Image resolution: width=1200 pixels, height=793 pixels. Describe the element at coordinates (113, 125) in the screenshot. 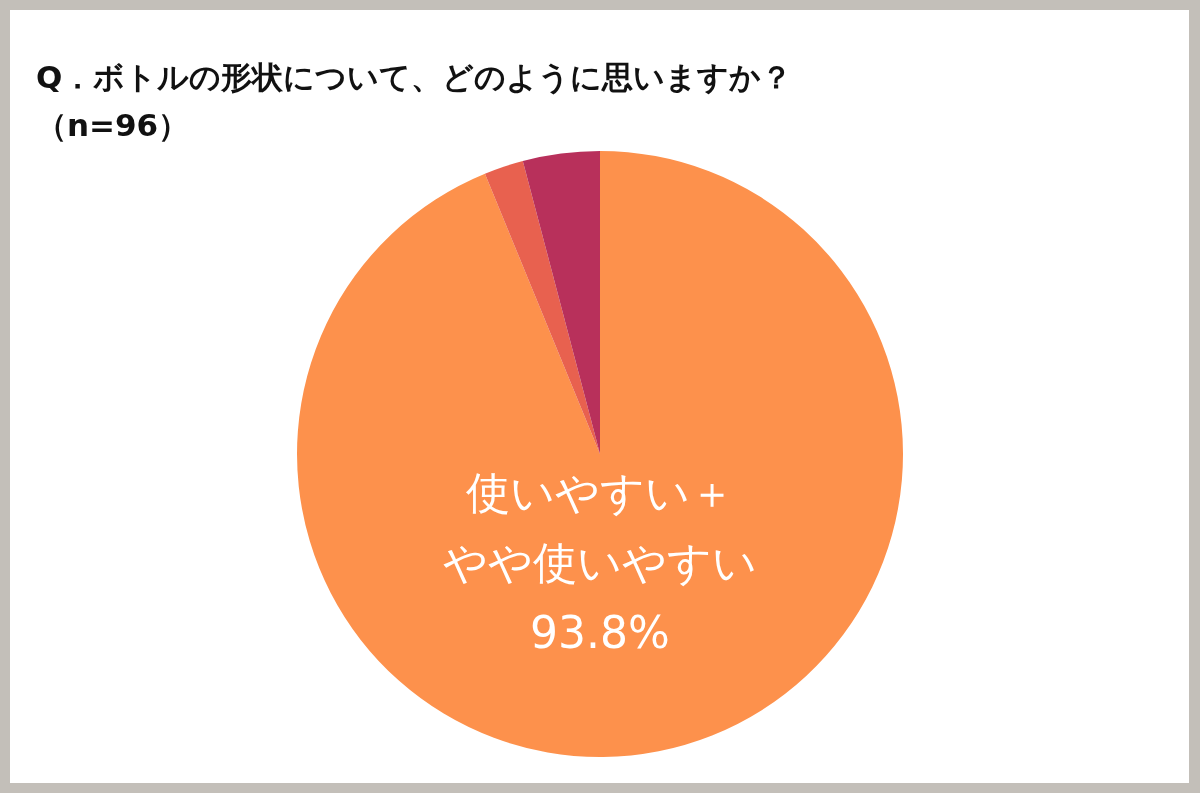

I see `chart-subtitle: （n=96）` at that location.